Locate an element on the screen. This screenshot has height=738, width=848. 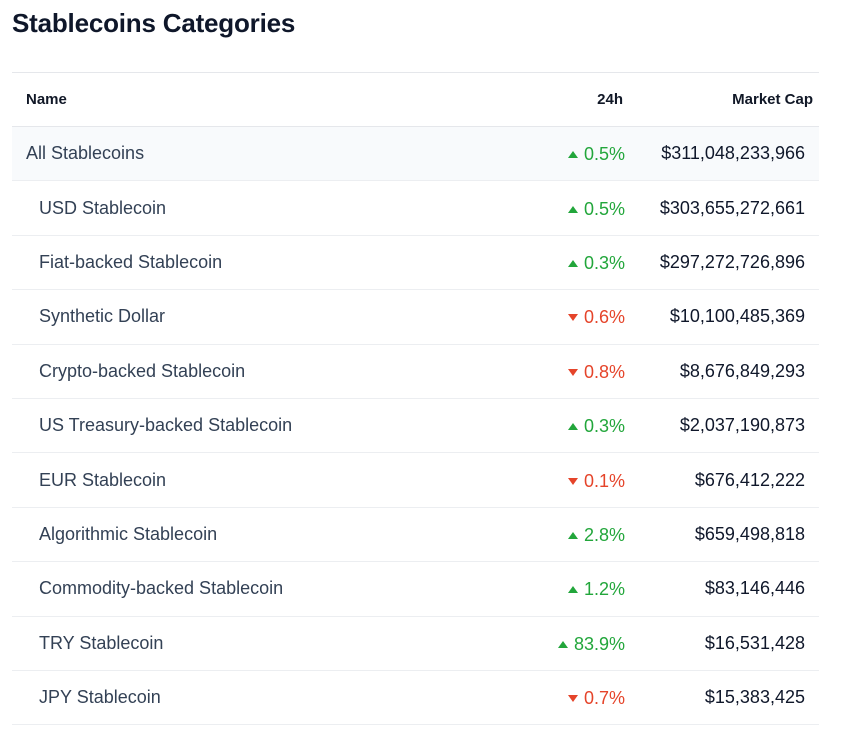
change-24h-cell: 0.6% is located at coordinates (525, 316).